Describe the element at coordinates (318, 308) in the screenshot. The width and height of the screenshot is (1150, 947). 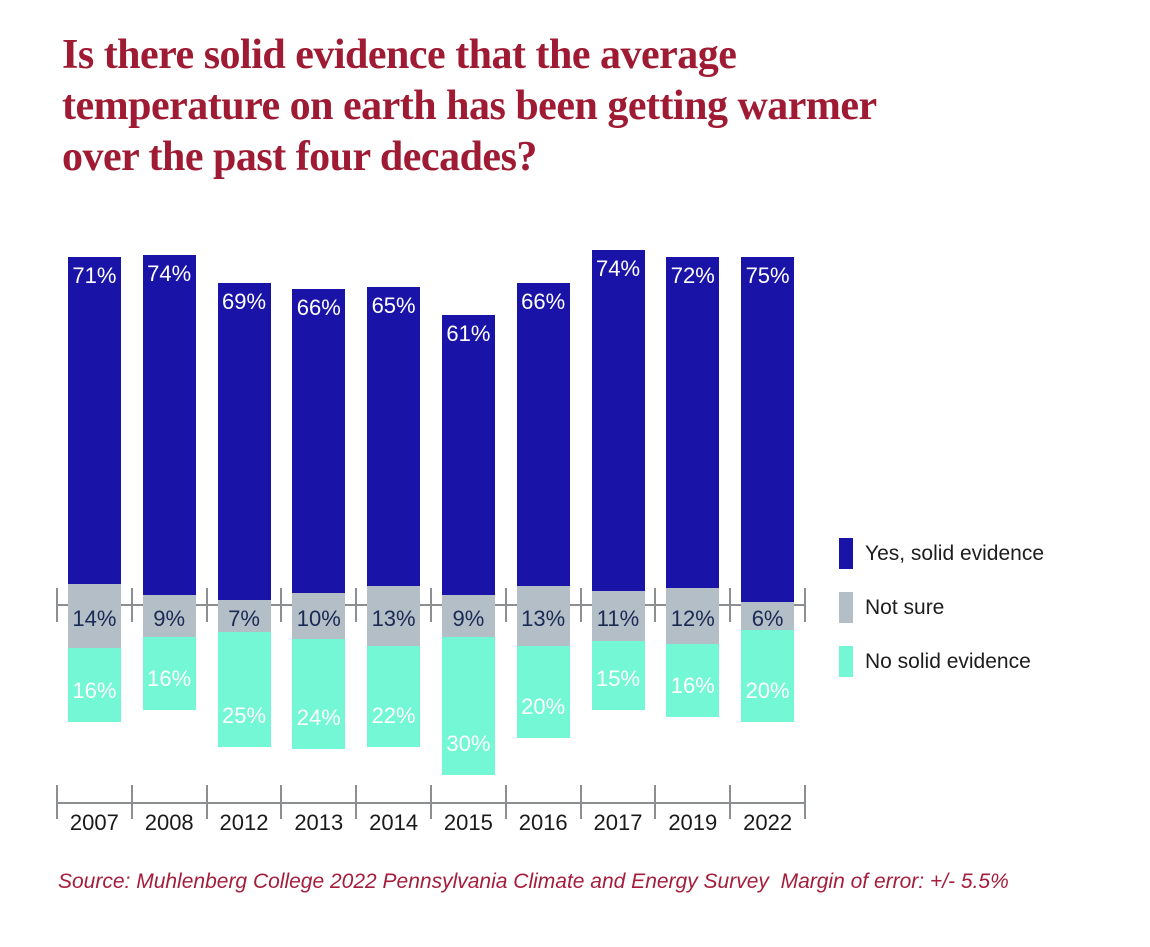
I see `bar-2013-yes-label: 66%` at that location.